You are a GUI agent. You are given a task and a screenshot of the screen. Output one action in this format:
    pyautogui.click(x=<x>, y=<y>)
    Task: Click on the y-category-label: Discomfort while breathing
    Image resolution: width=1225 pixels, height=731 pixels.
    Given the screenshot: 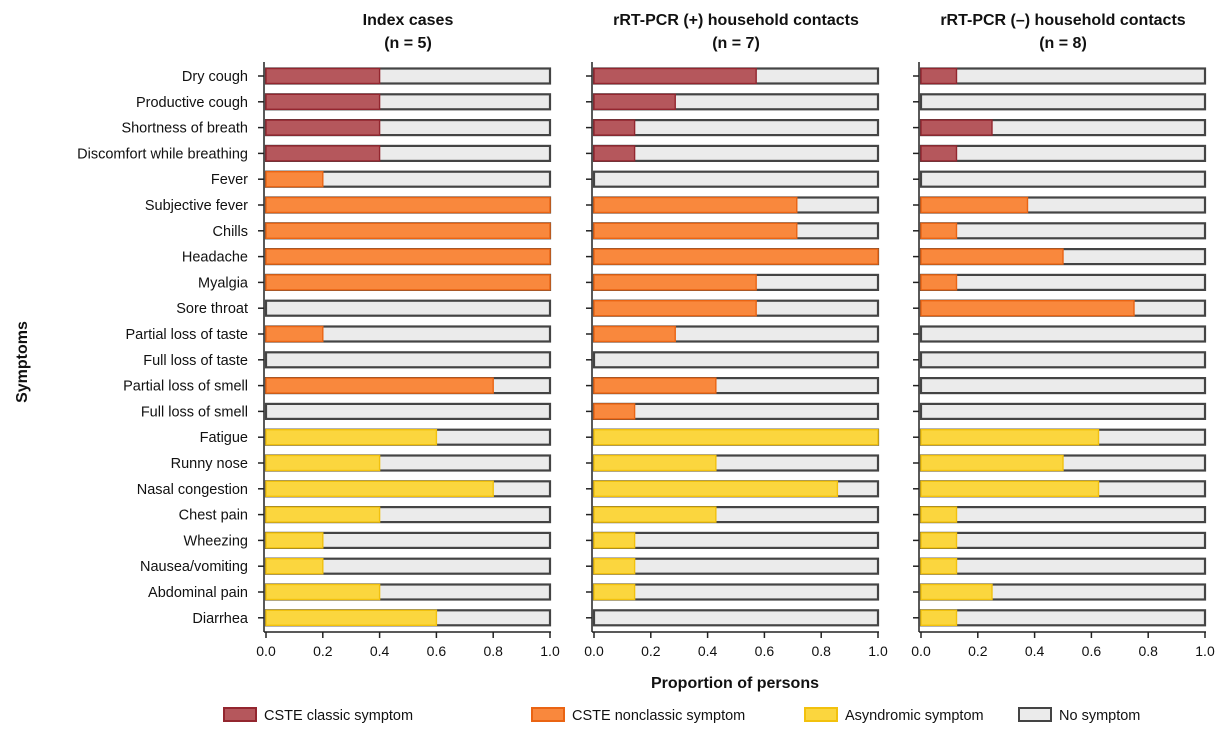 What is the action you would take?
    pyautogui.click(x=162, y=154)
    